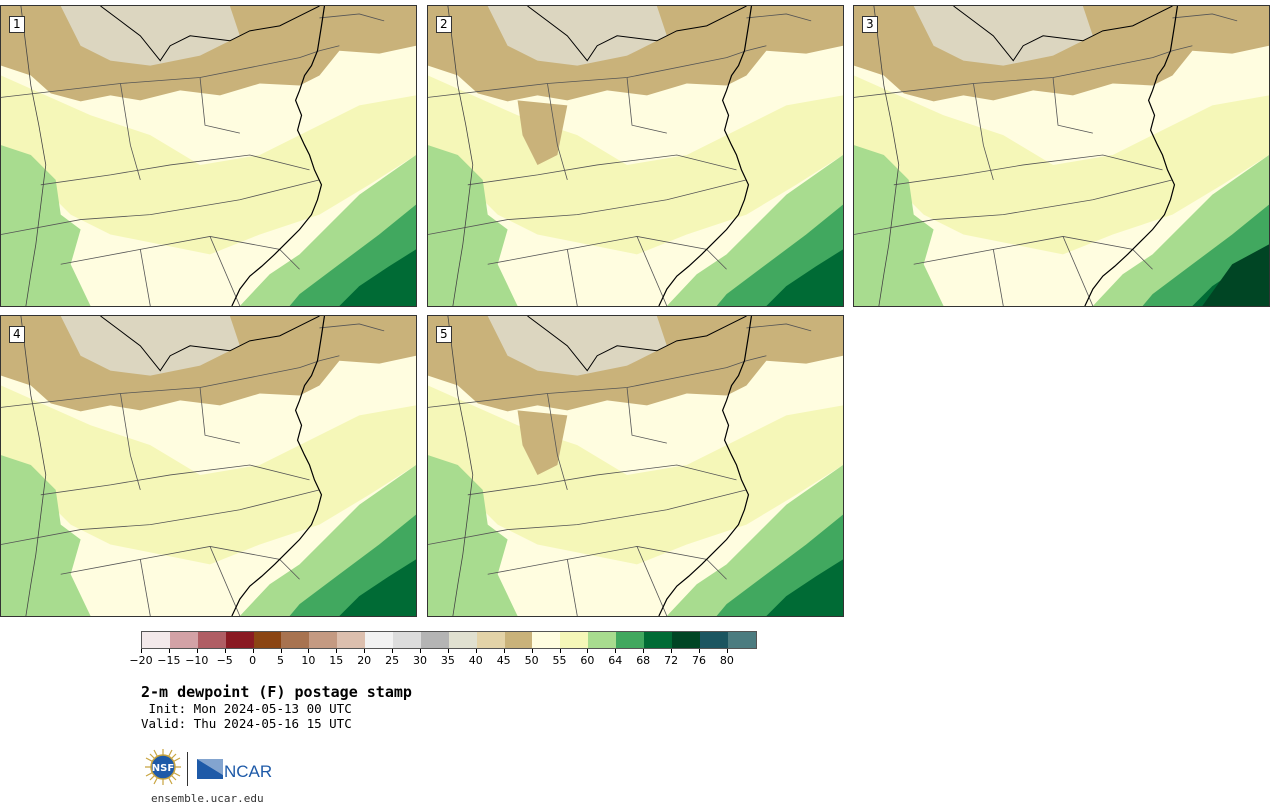 Image resolution: width=1280 pixels, height=809 pixels. Describe the element at coordinates (559, 660) in the screenshot. I see `colorbar-tick-label: 55` at that location.